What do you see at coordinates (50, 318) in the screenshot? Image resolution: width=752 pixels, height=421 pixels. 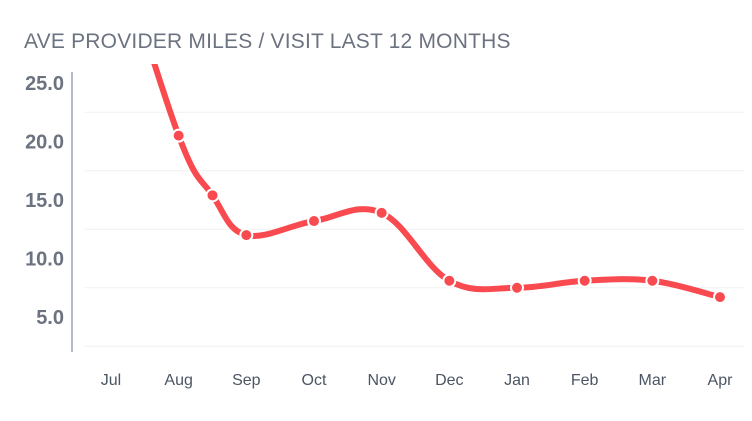 I see `y-tick-label: 5.0` at bounding box center [50, 318].